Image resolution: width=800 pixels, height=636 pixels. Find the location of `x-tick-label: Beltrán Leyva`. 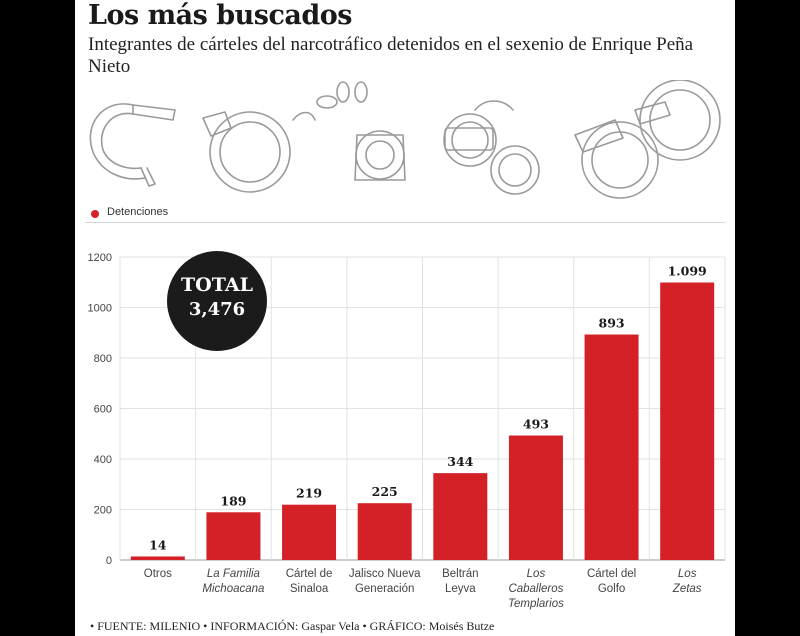

x-tick-label: Beltrán Leyva is located at coordinates (460, 581).